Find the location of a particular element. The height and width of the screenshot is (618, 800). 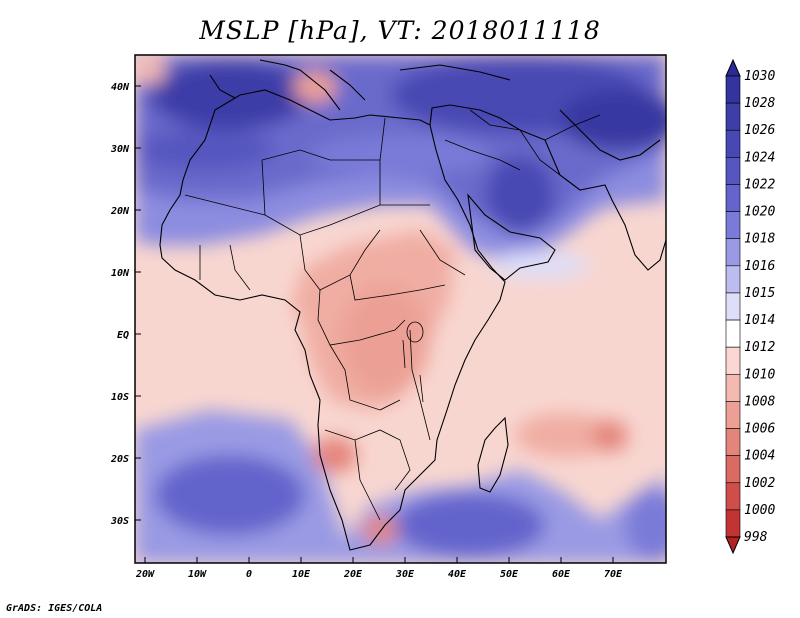

lat-tick-label: 10S is located at coordinates (120, 397).